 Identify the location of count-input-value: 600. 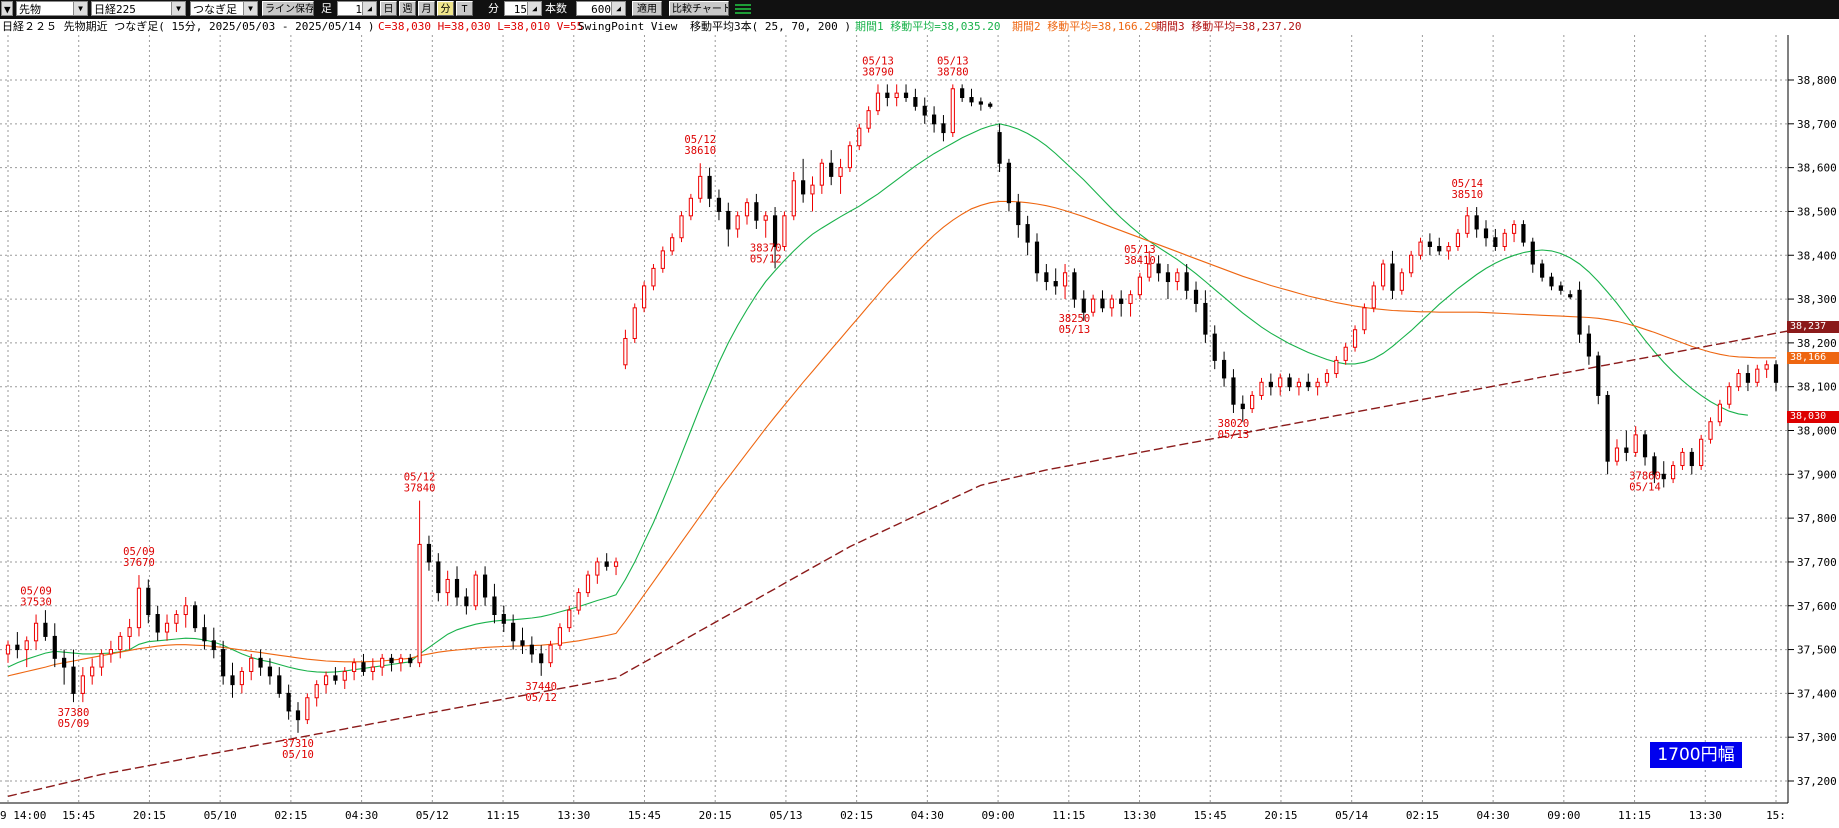
(601, 9).